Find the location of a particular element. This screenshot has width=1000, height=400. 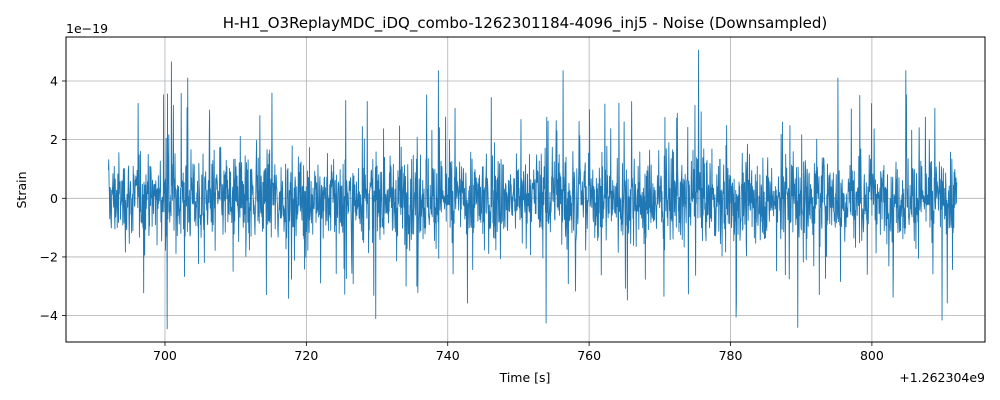

x-tick-label: 760 is located at coordinates (589, 355).